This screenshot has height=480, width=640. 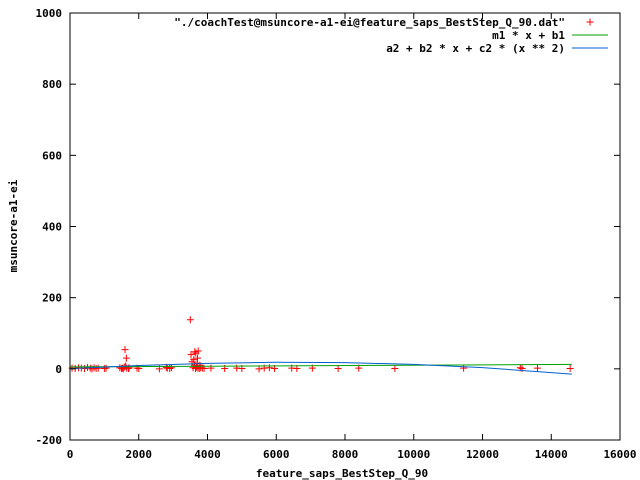 What do you see at coordinates (619, 454) in the screenshot?
I see `x-tick-label: 16000` at bounding box center [619, 454].